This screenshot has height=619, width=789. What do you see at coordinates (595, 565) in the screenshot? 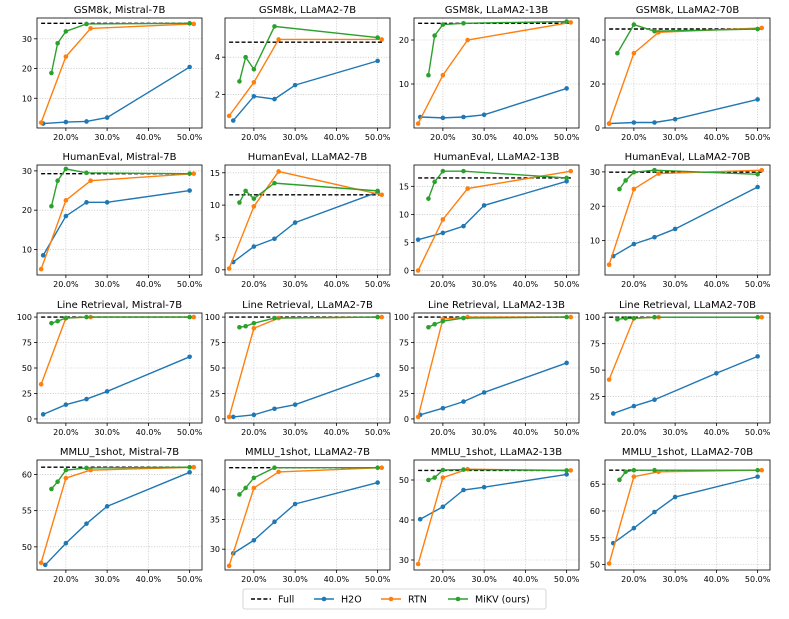
I see `y-tick-label: 50` at bounding box center [595, 565].